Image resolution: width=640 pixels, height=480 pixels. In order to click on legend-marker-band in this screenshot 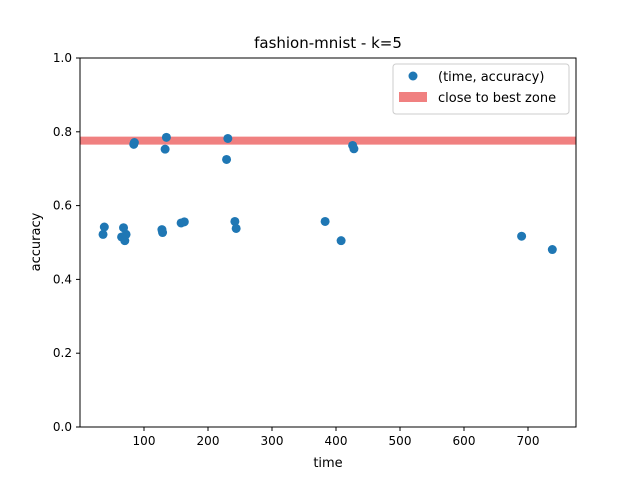, I will do `click(413, 97)`.